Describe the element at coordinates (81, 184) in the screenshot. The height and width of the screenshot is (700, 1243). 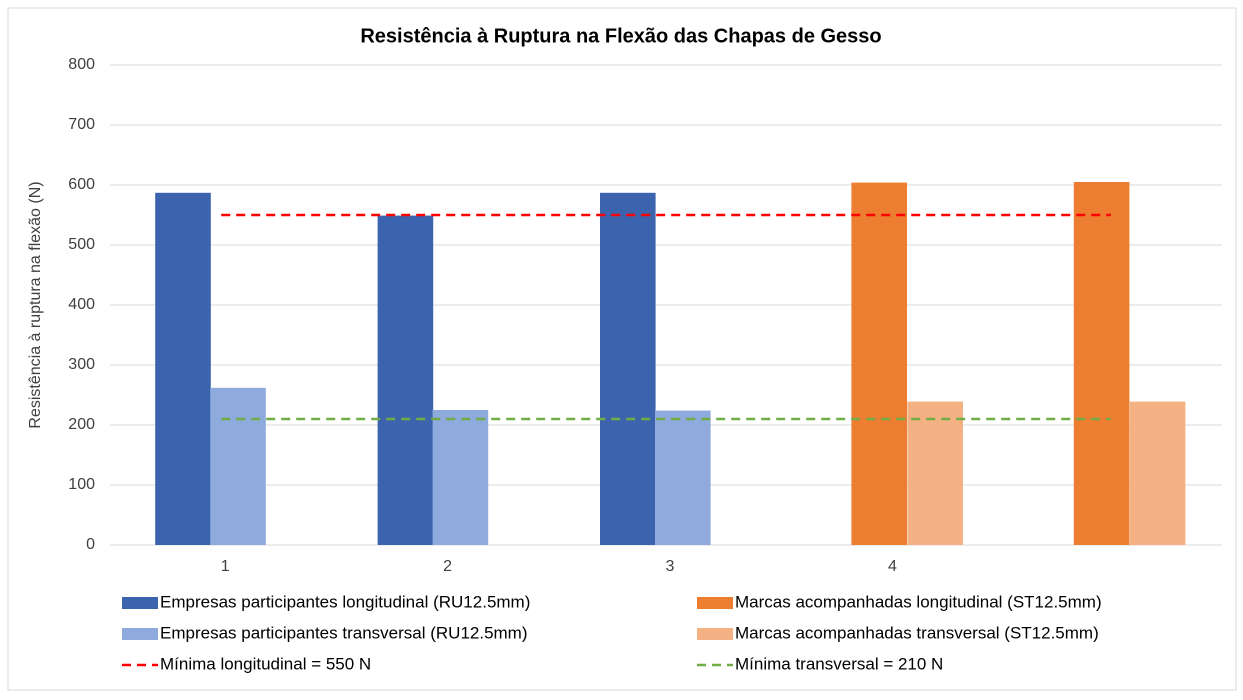
I see `y-tick-label: 600` at that location.